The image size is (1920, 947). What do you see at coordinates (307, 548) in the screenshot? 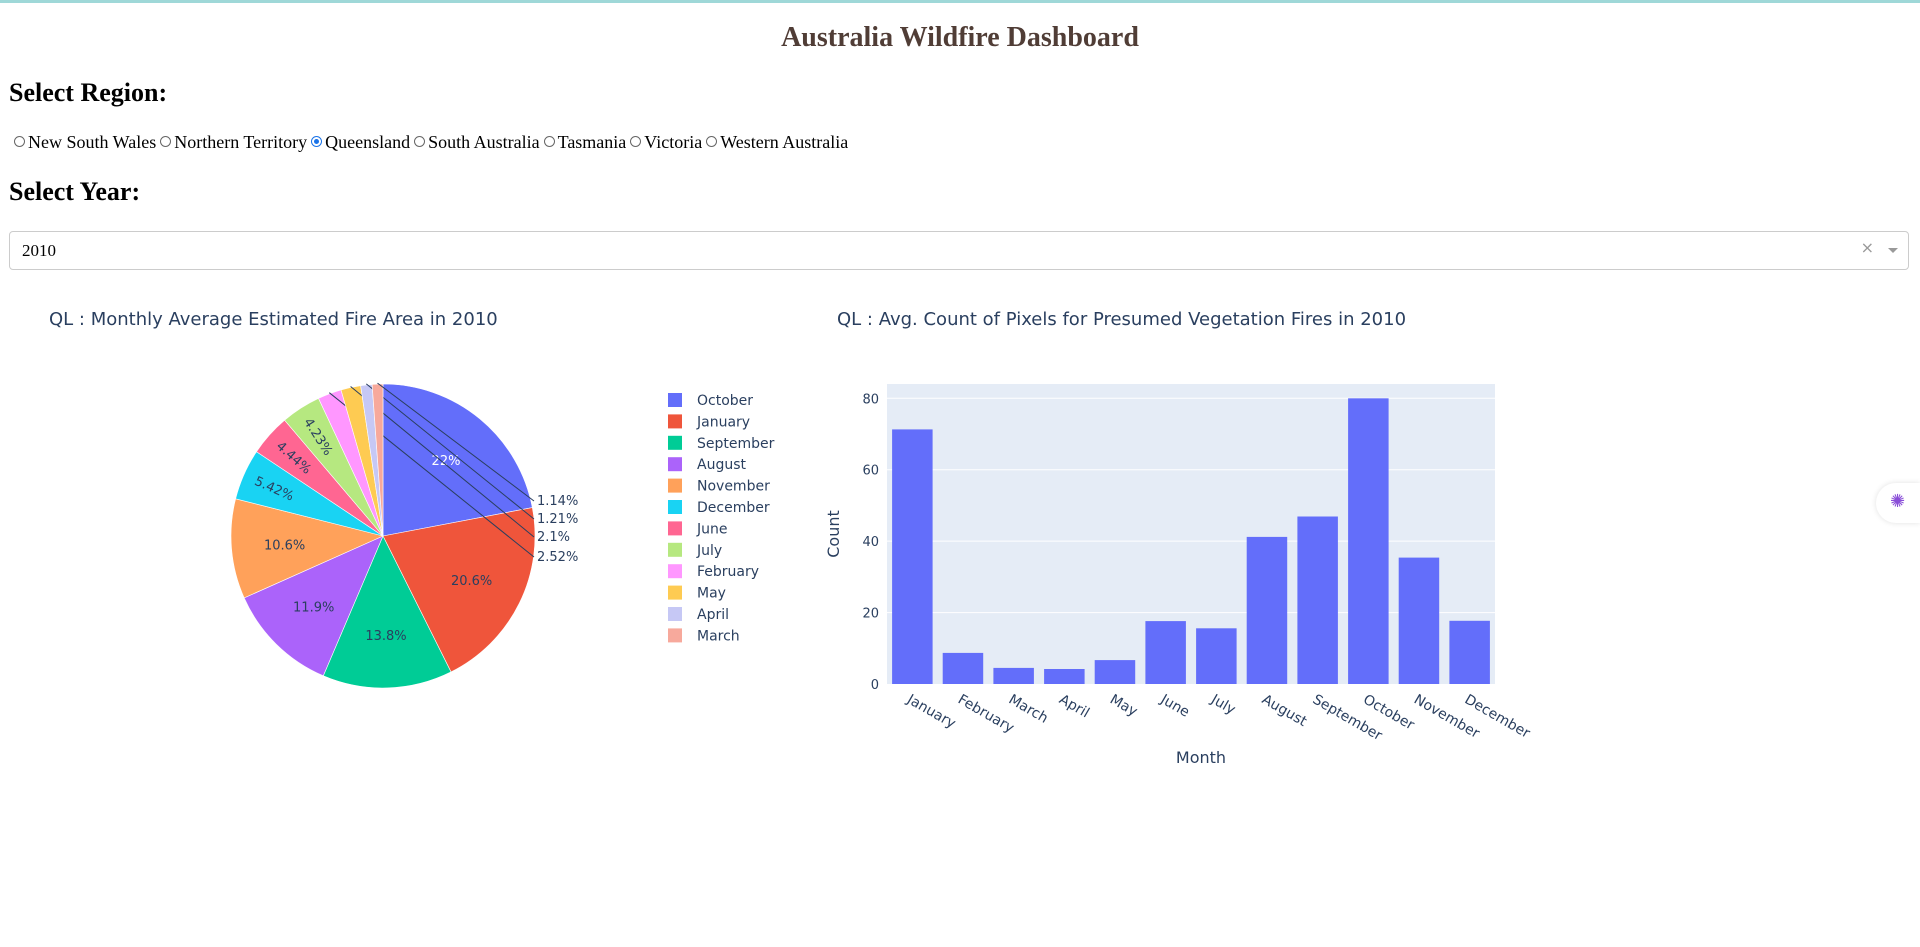
I see `pie-slice-november` at bounding box center [307, 548].